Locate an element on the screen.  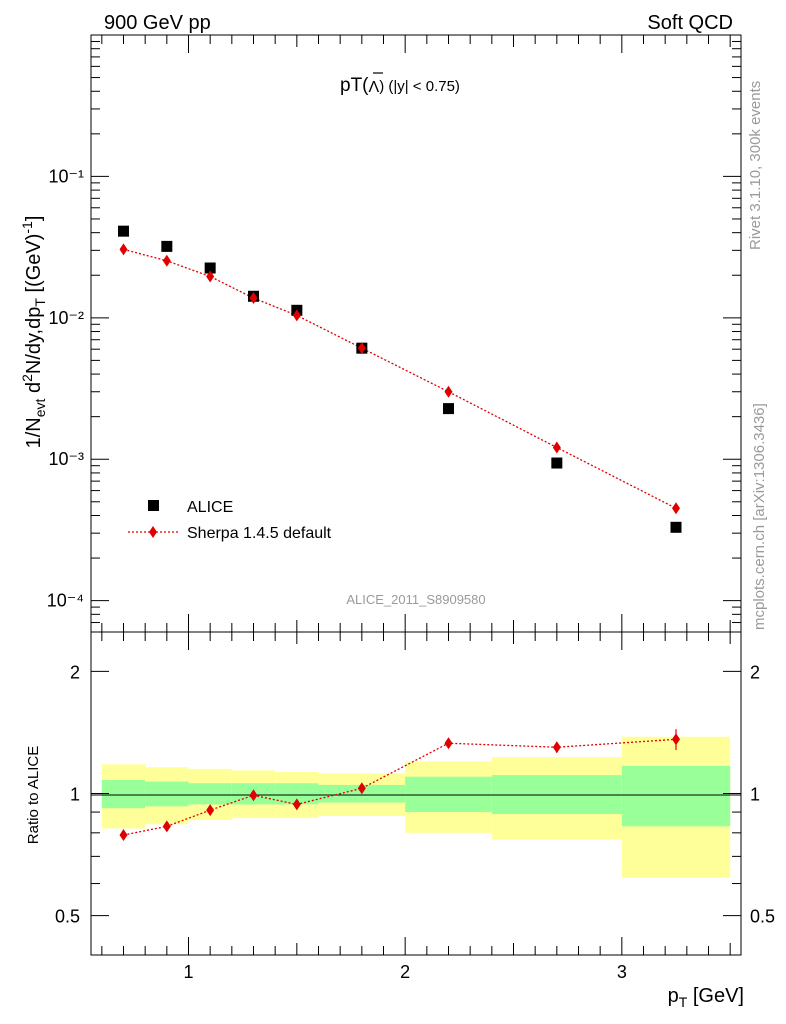
x-axis-label: pT [GeV] is located at coordinates (706, 997).